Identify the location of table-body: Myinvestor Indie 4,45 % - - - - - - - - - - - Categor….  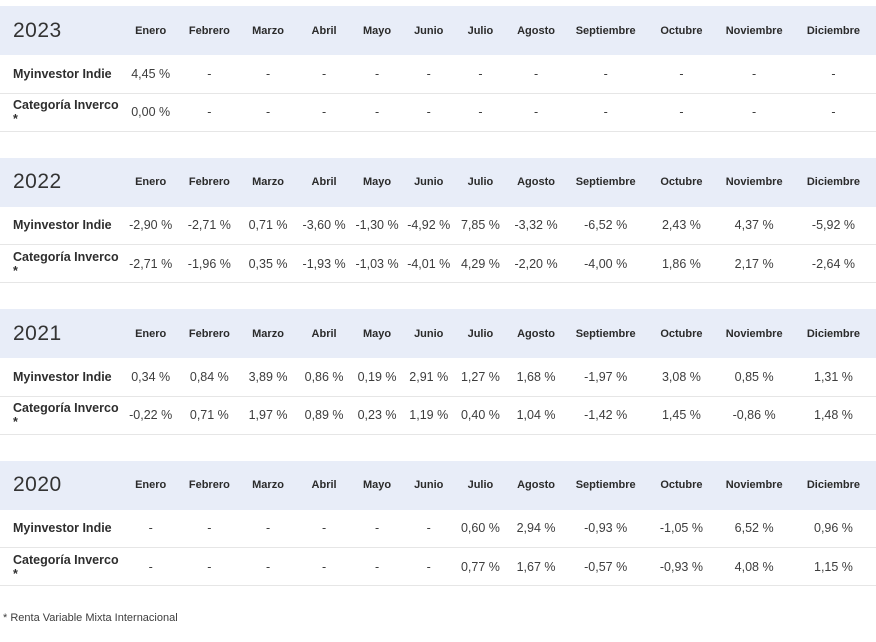
(438, 93).